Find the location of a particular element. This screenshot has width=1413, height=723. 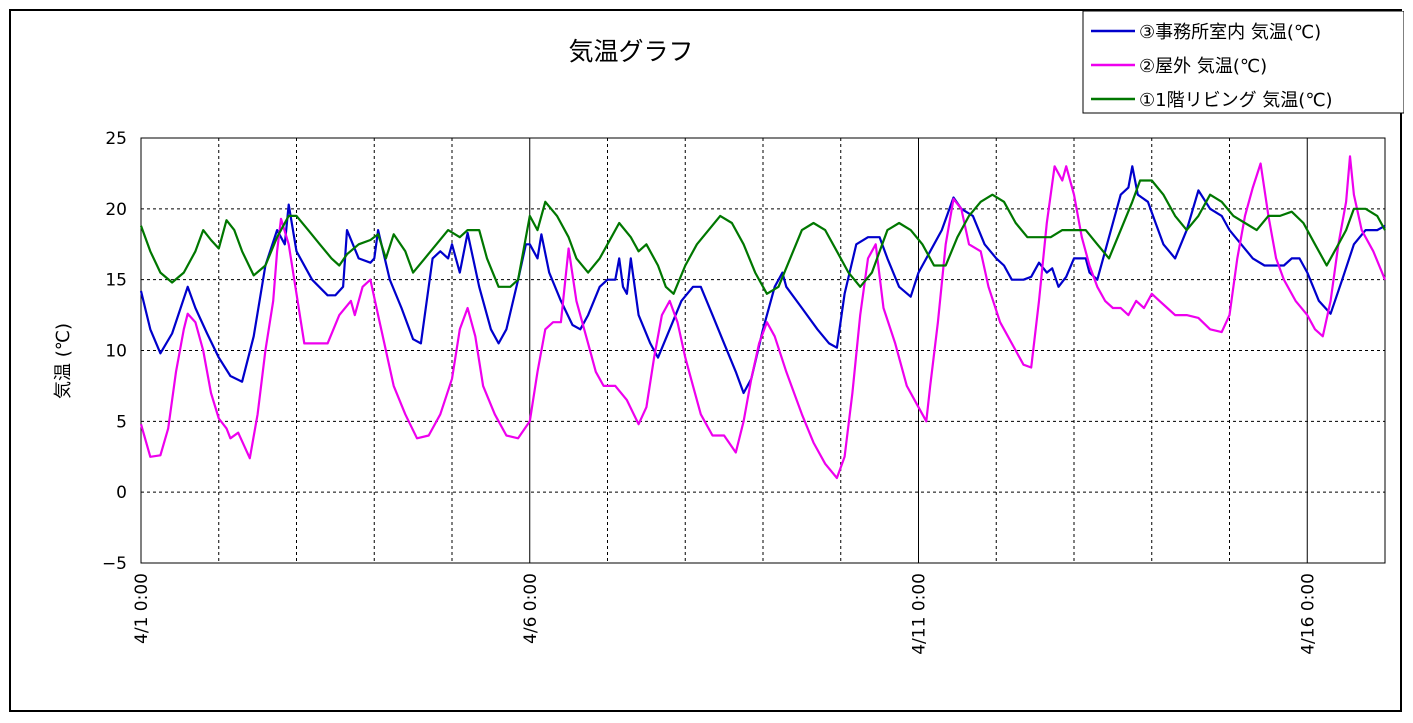

y-tick-label: 20 is located at coordinates (116, 210).